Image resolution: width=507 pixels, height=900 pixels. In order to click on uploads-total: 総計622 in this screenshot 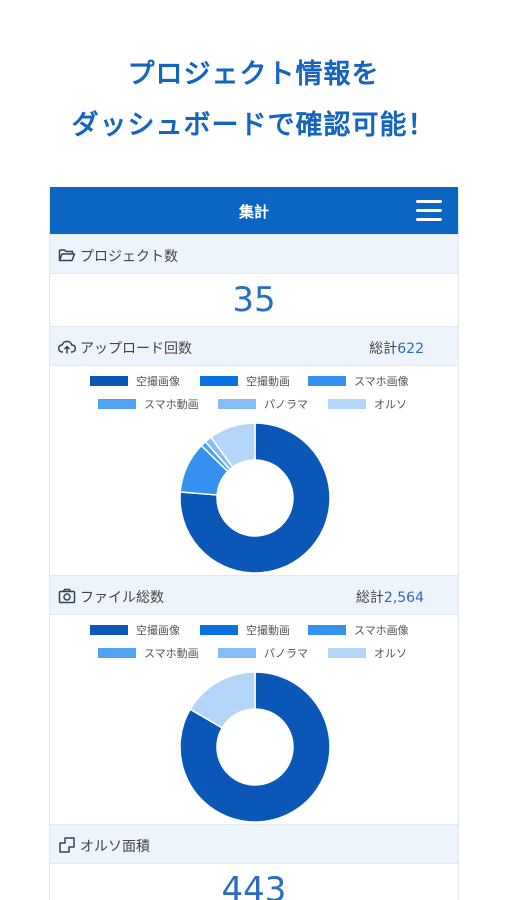, I will do `click(396, 349)`.